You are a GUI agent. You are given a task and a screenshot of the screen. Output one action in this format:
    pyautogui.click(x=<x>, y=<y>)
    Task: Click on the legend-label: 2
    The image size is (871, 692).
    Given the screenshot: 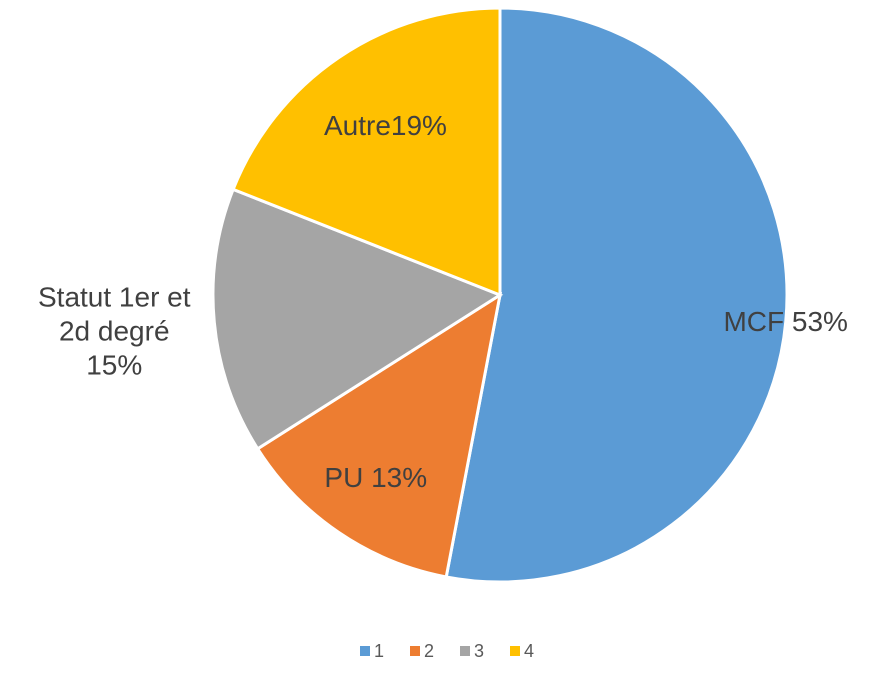 What is the action you would take?
    pyautogui.click(x=429, y=651)
    